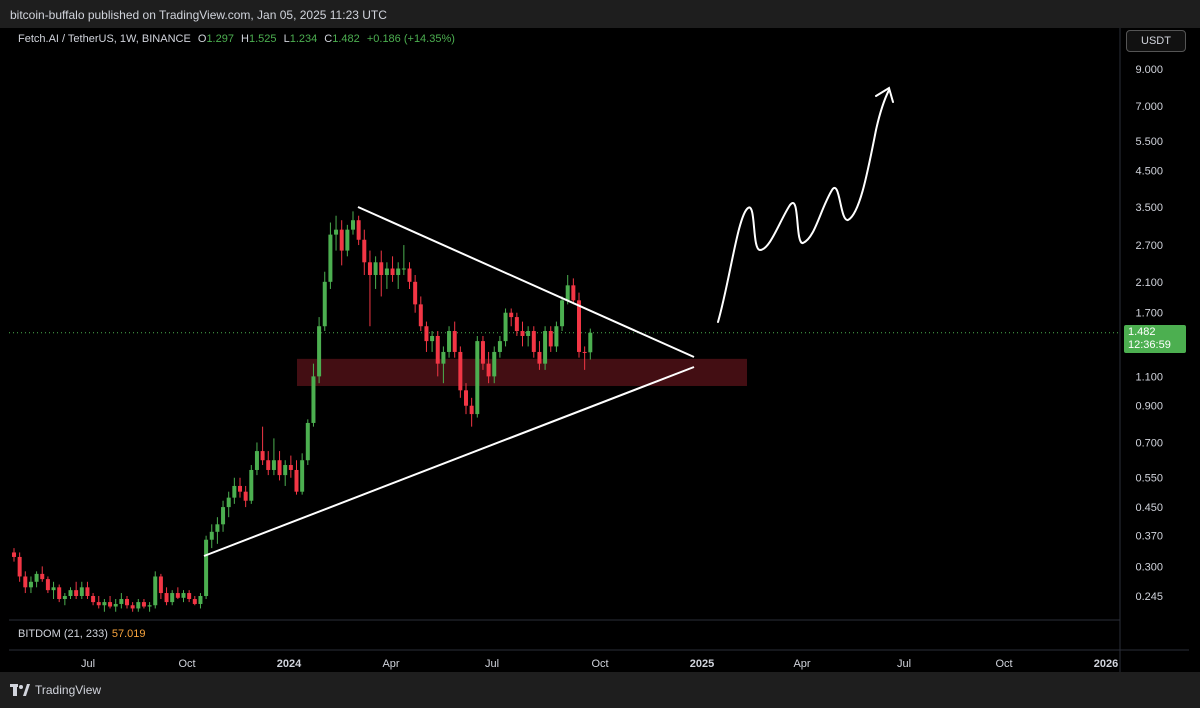 The image size is (1200, 708). Describe the element at coordinates (55, 690) in the screenshot. I see `tradingview-logo: TradingView` at that location.